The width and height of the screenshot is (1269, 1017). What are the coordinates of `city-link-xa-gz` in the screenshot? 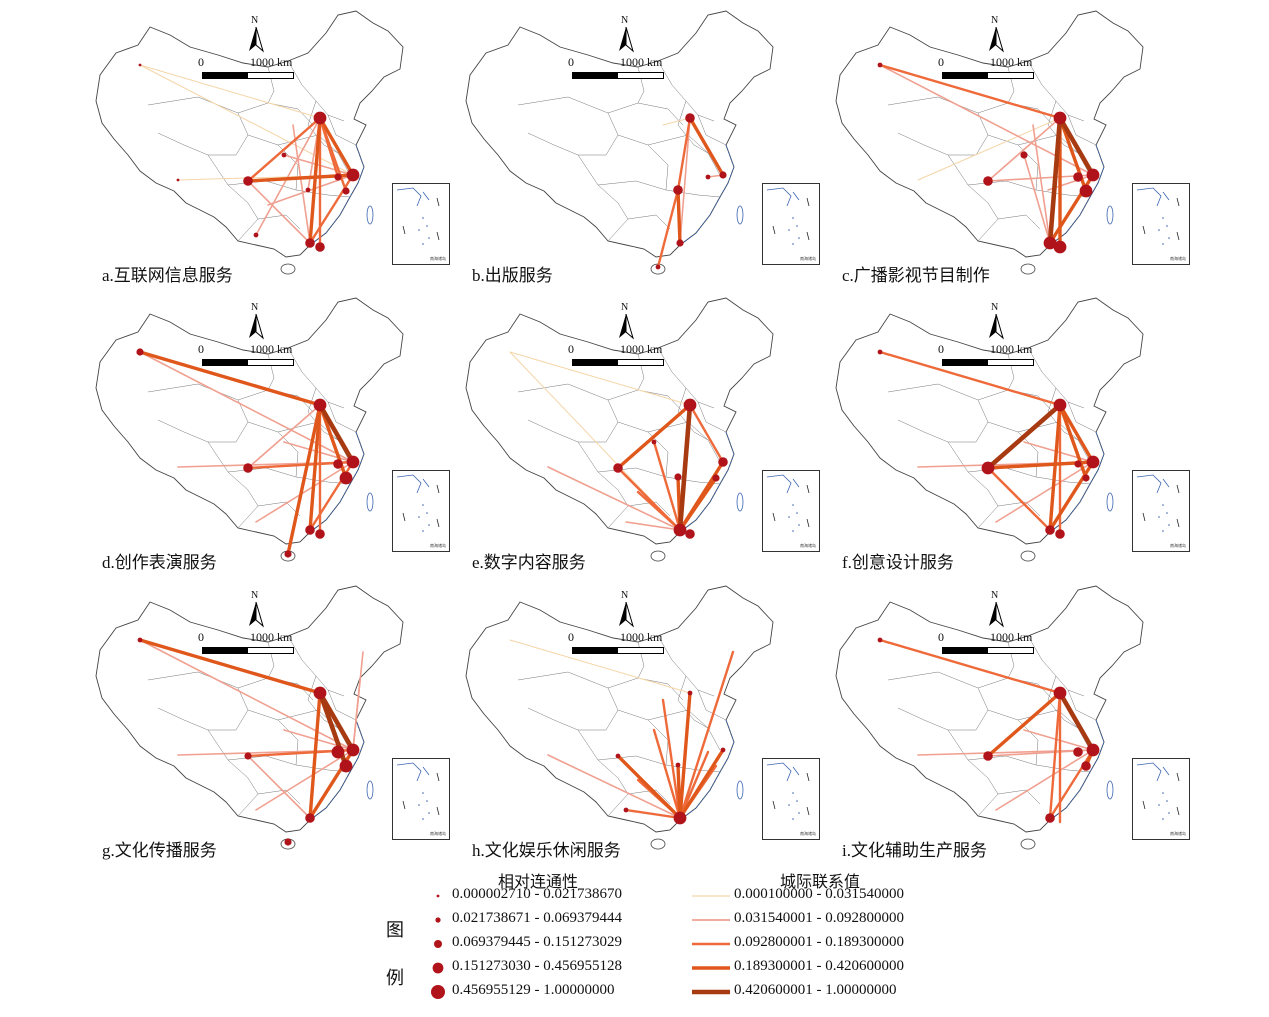 It's located at (667, 486).